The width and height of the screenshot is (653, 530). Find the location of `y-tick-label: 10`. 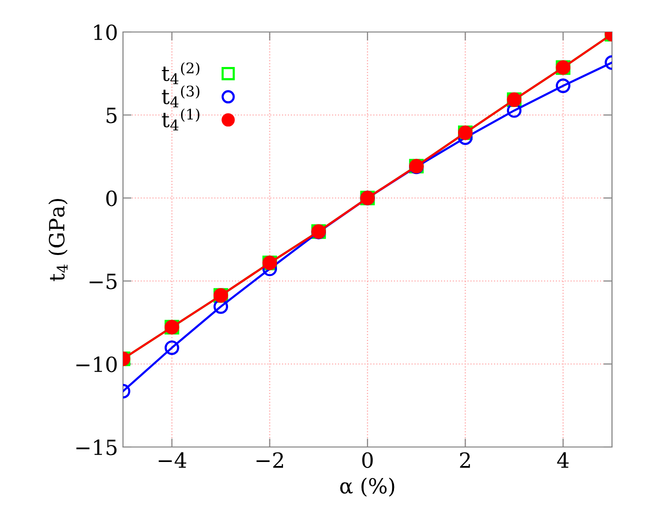

y-tick-label: 10 is located at coordinates (105, 32).